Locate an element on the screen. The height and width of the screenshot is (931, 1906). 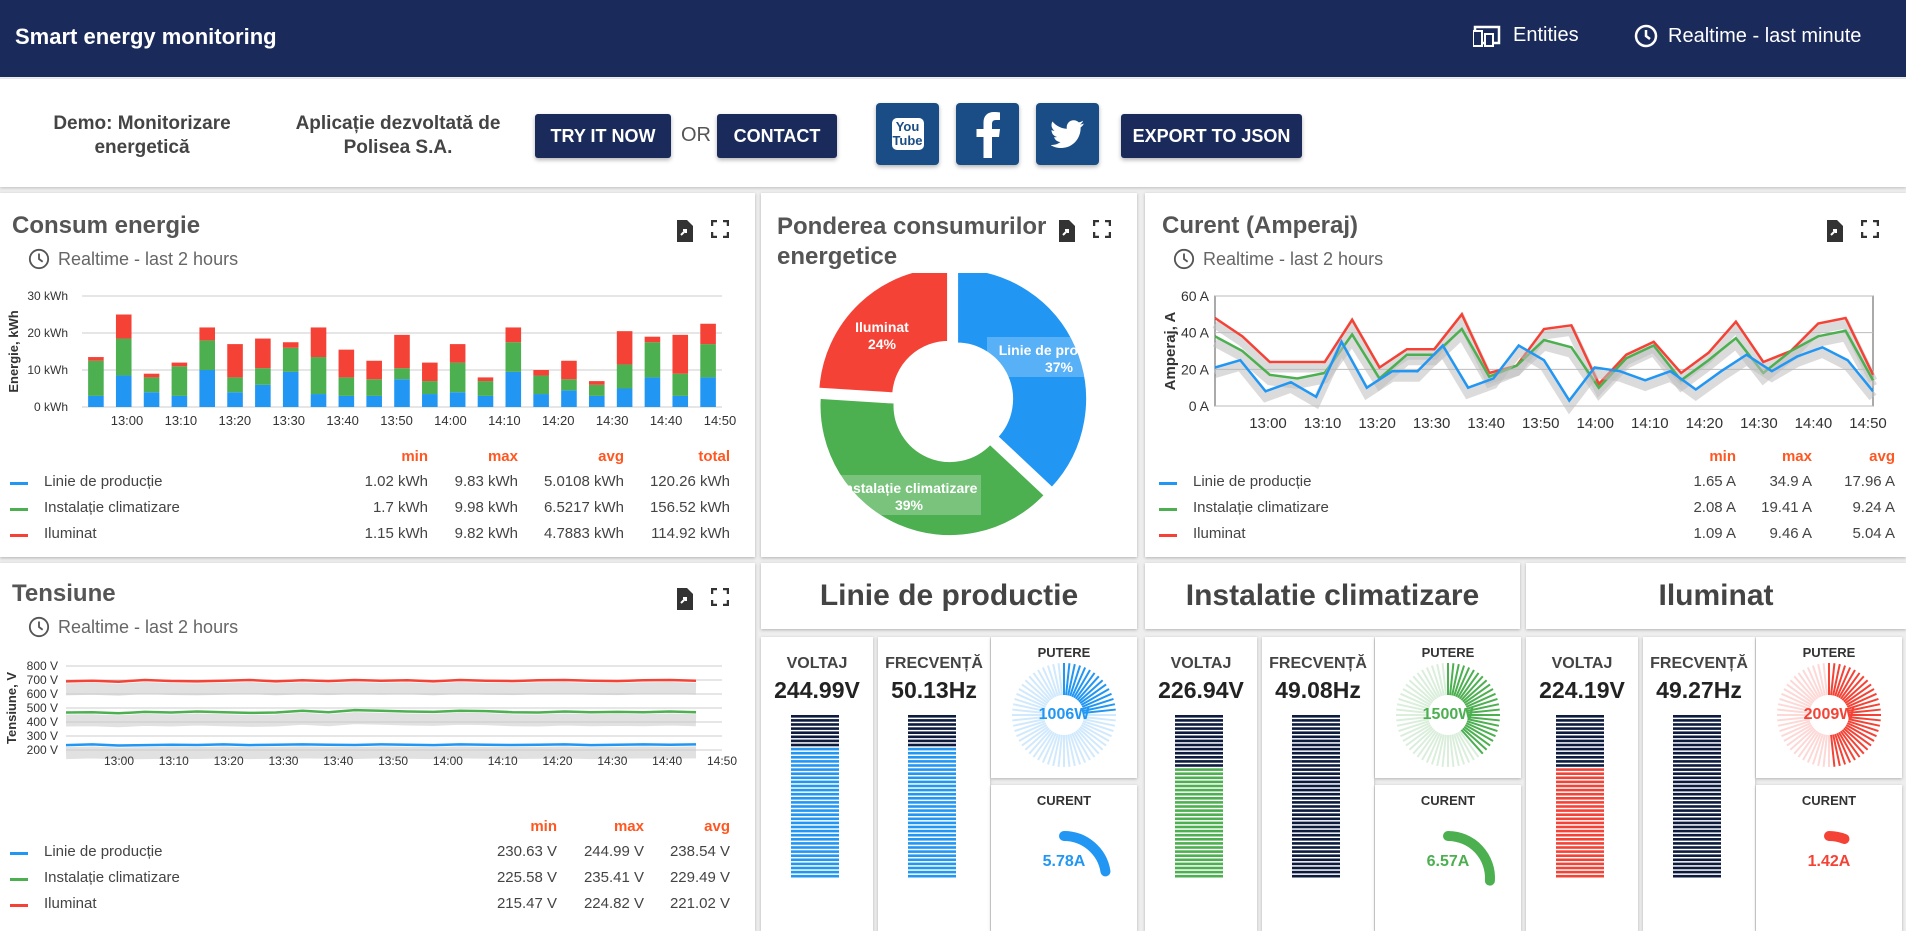
series-shadow is located at coordinates (381, 688).